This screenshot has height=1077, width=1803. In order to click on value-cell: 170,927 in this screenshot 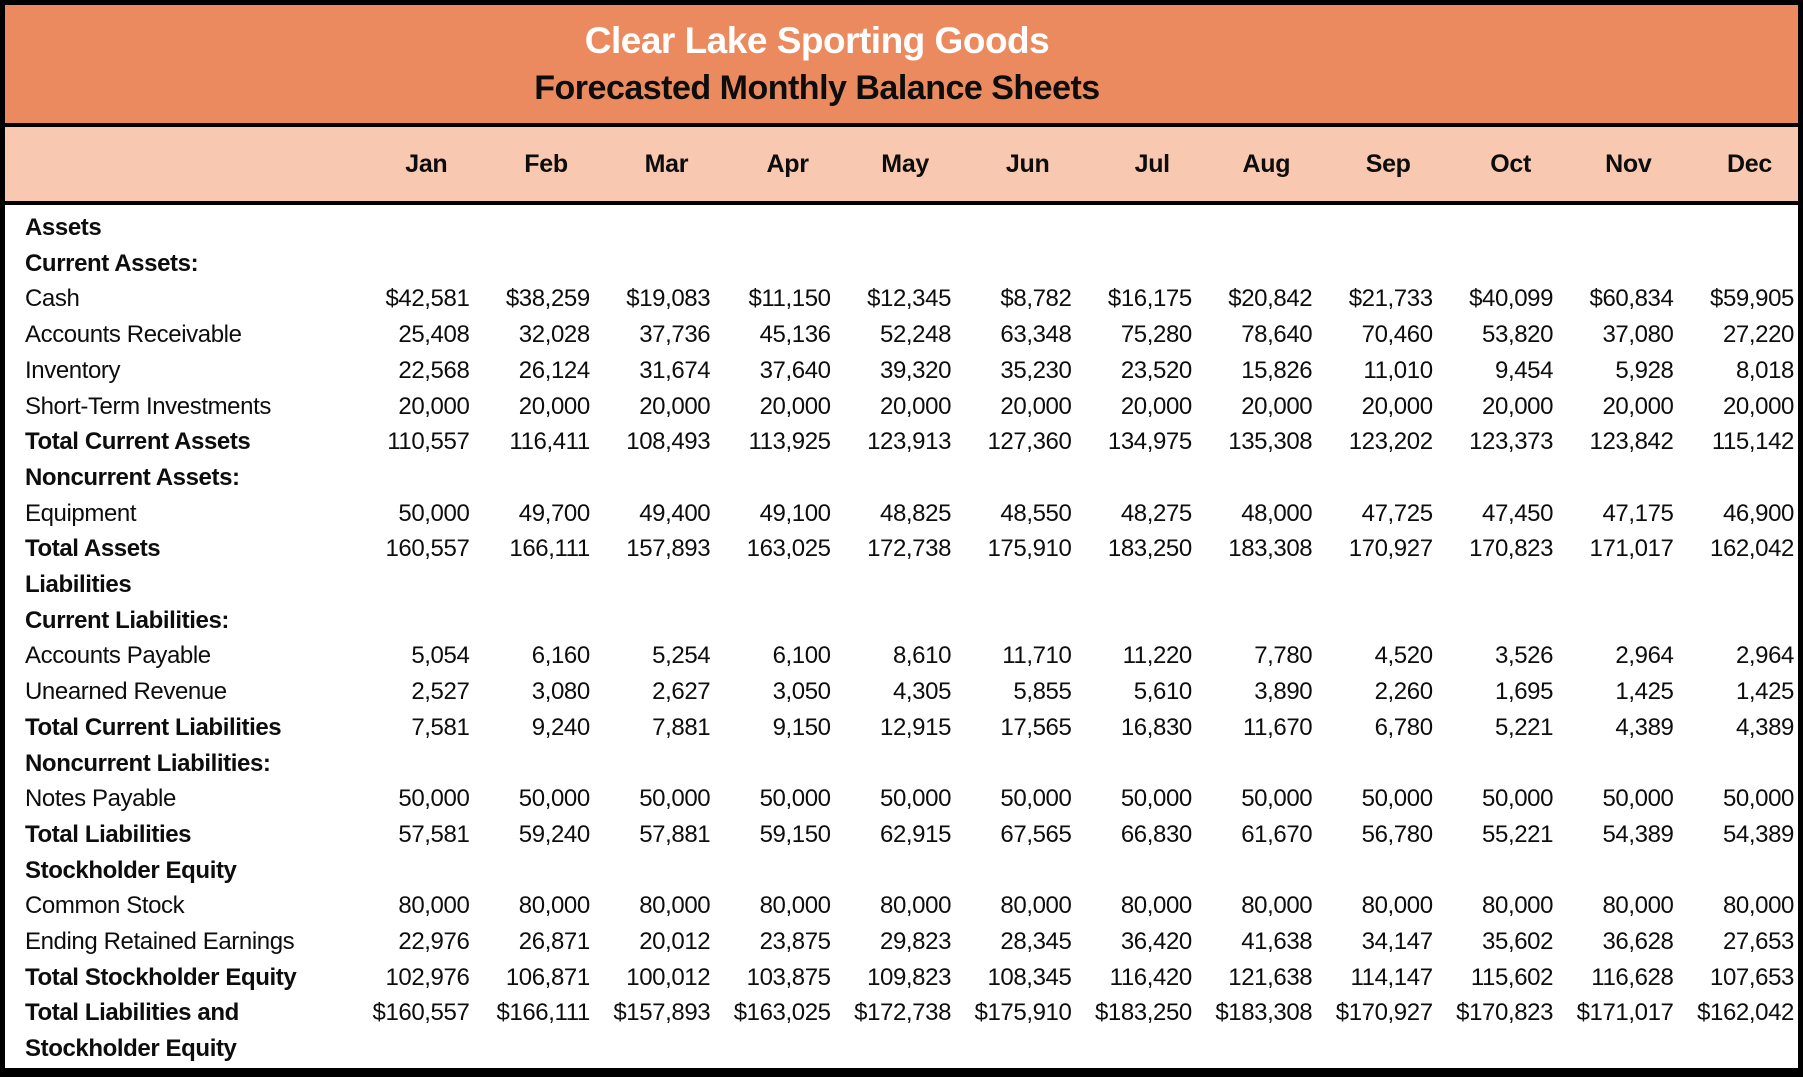, I will do `click(1390, 549)`.